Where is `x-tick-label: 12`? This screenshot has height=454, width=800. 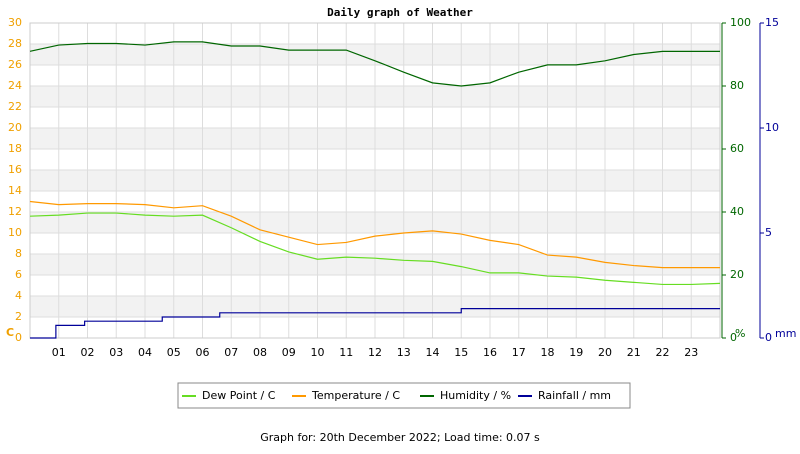 x-tick-label: 12 is located at coordinates (375, 352).